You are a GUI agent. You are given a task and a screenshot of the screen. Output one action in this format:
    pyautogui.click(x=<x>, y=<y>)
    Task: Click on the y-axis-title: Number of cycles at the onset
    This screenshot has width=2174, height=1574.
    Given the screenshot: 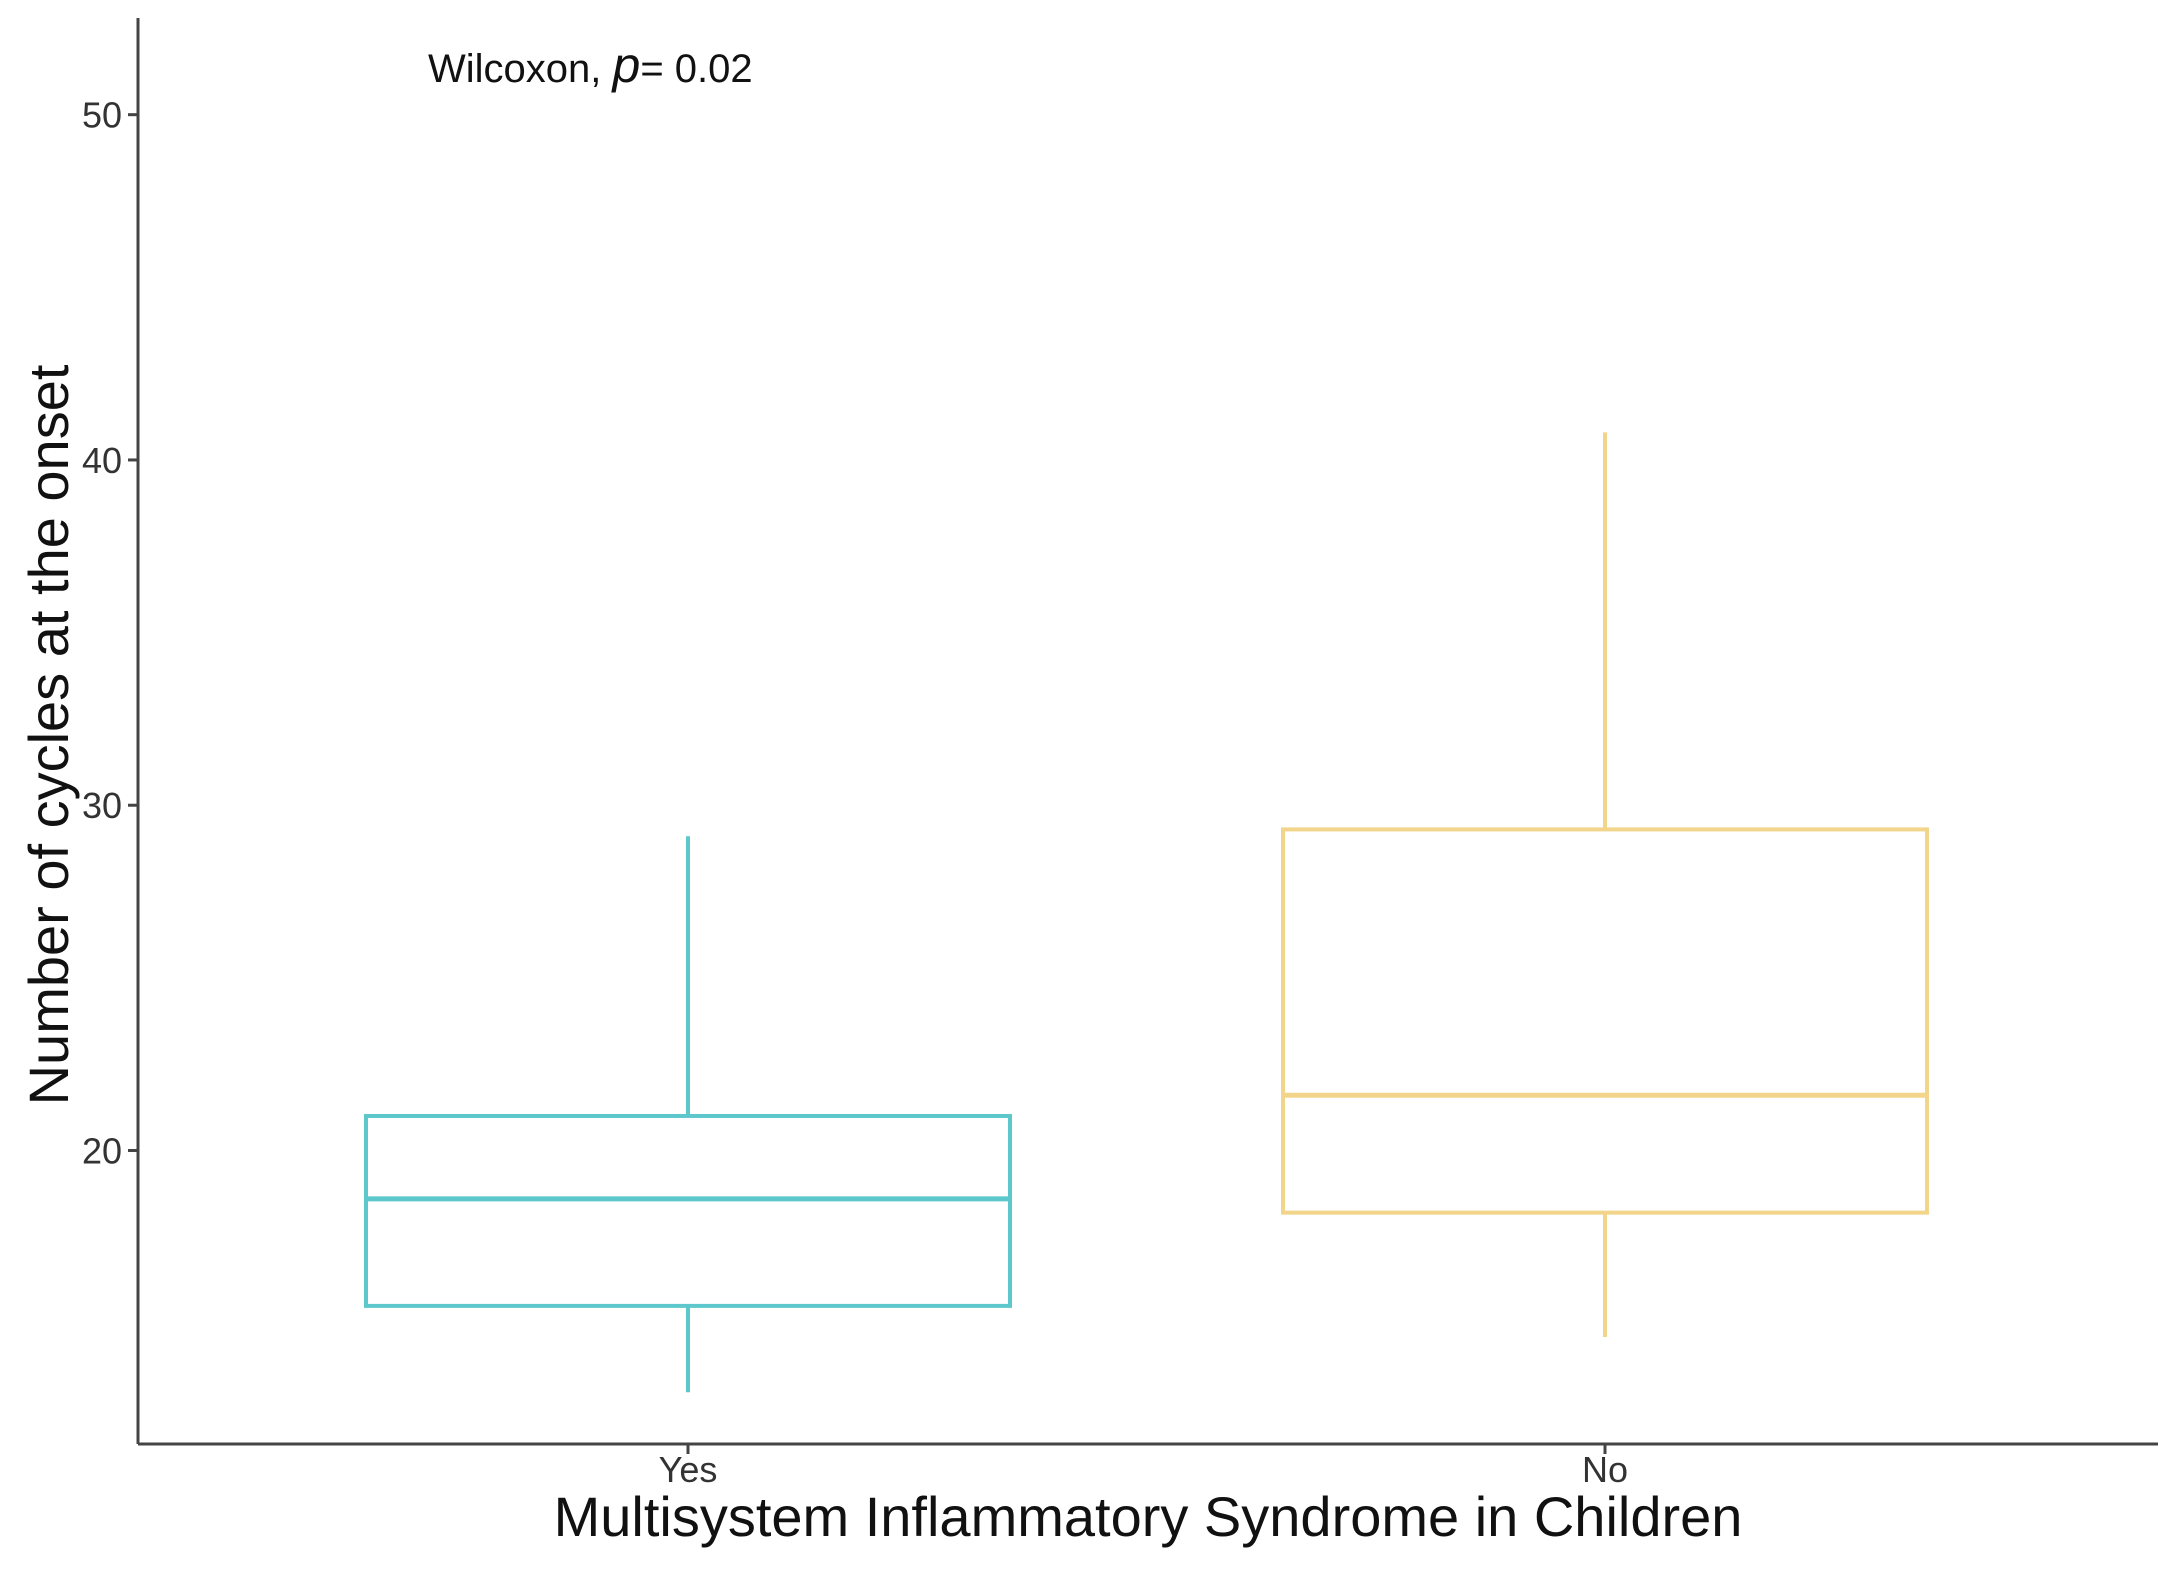 What is the action you would take?
    pyautogui.click(x=48, y=734)
    